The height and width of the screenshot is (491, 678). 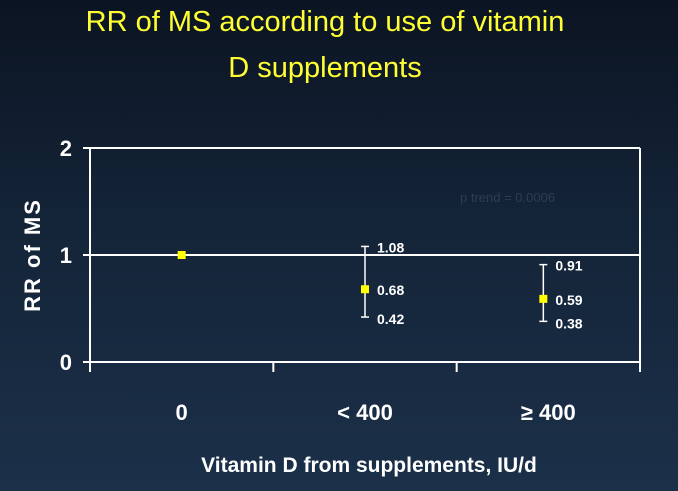 I want to click on x-tick-label-0: 0, so click(x=182, y=412).